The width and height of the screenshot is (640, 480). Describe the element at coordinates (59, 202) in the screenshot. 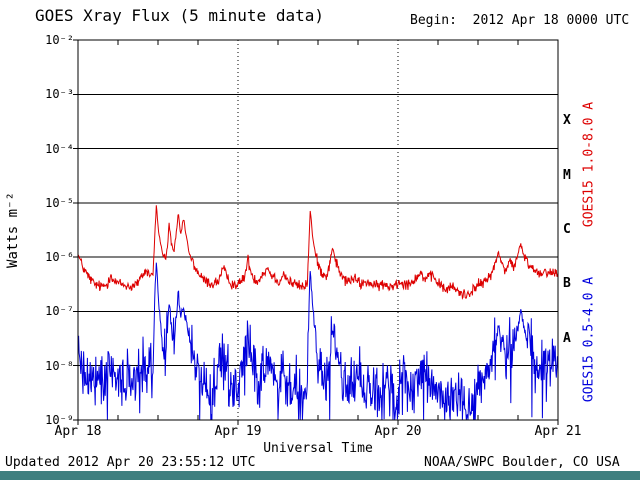

I see `y-tick-label: 10⁻⁵` at that location.